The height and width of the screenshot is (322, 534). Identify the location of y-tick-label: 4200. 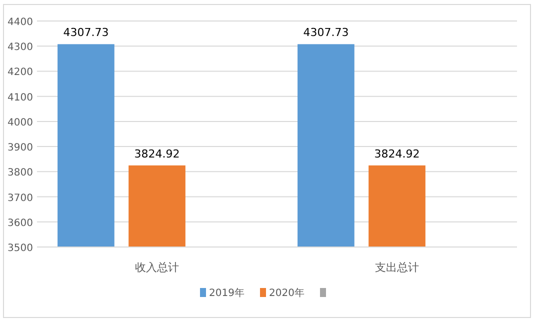
(20, 72).